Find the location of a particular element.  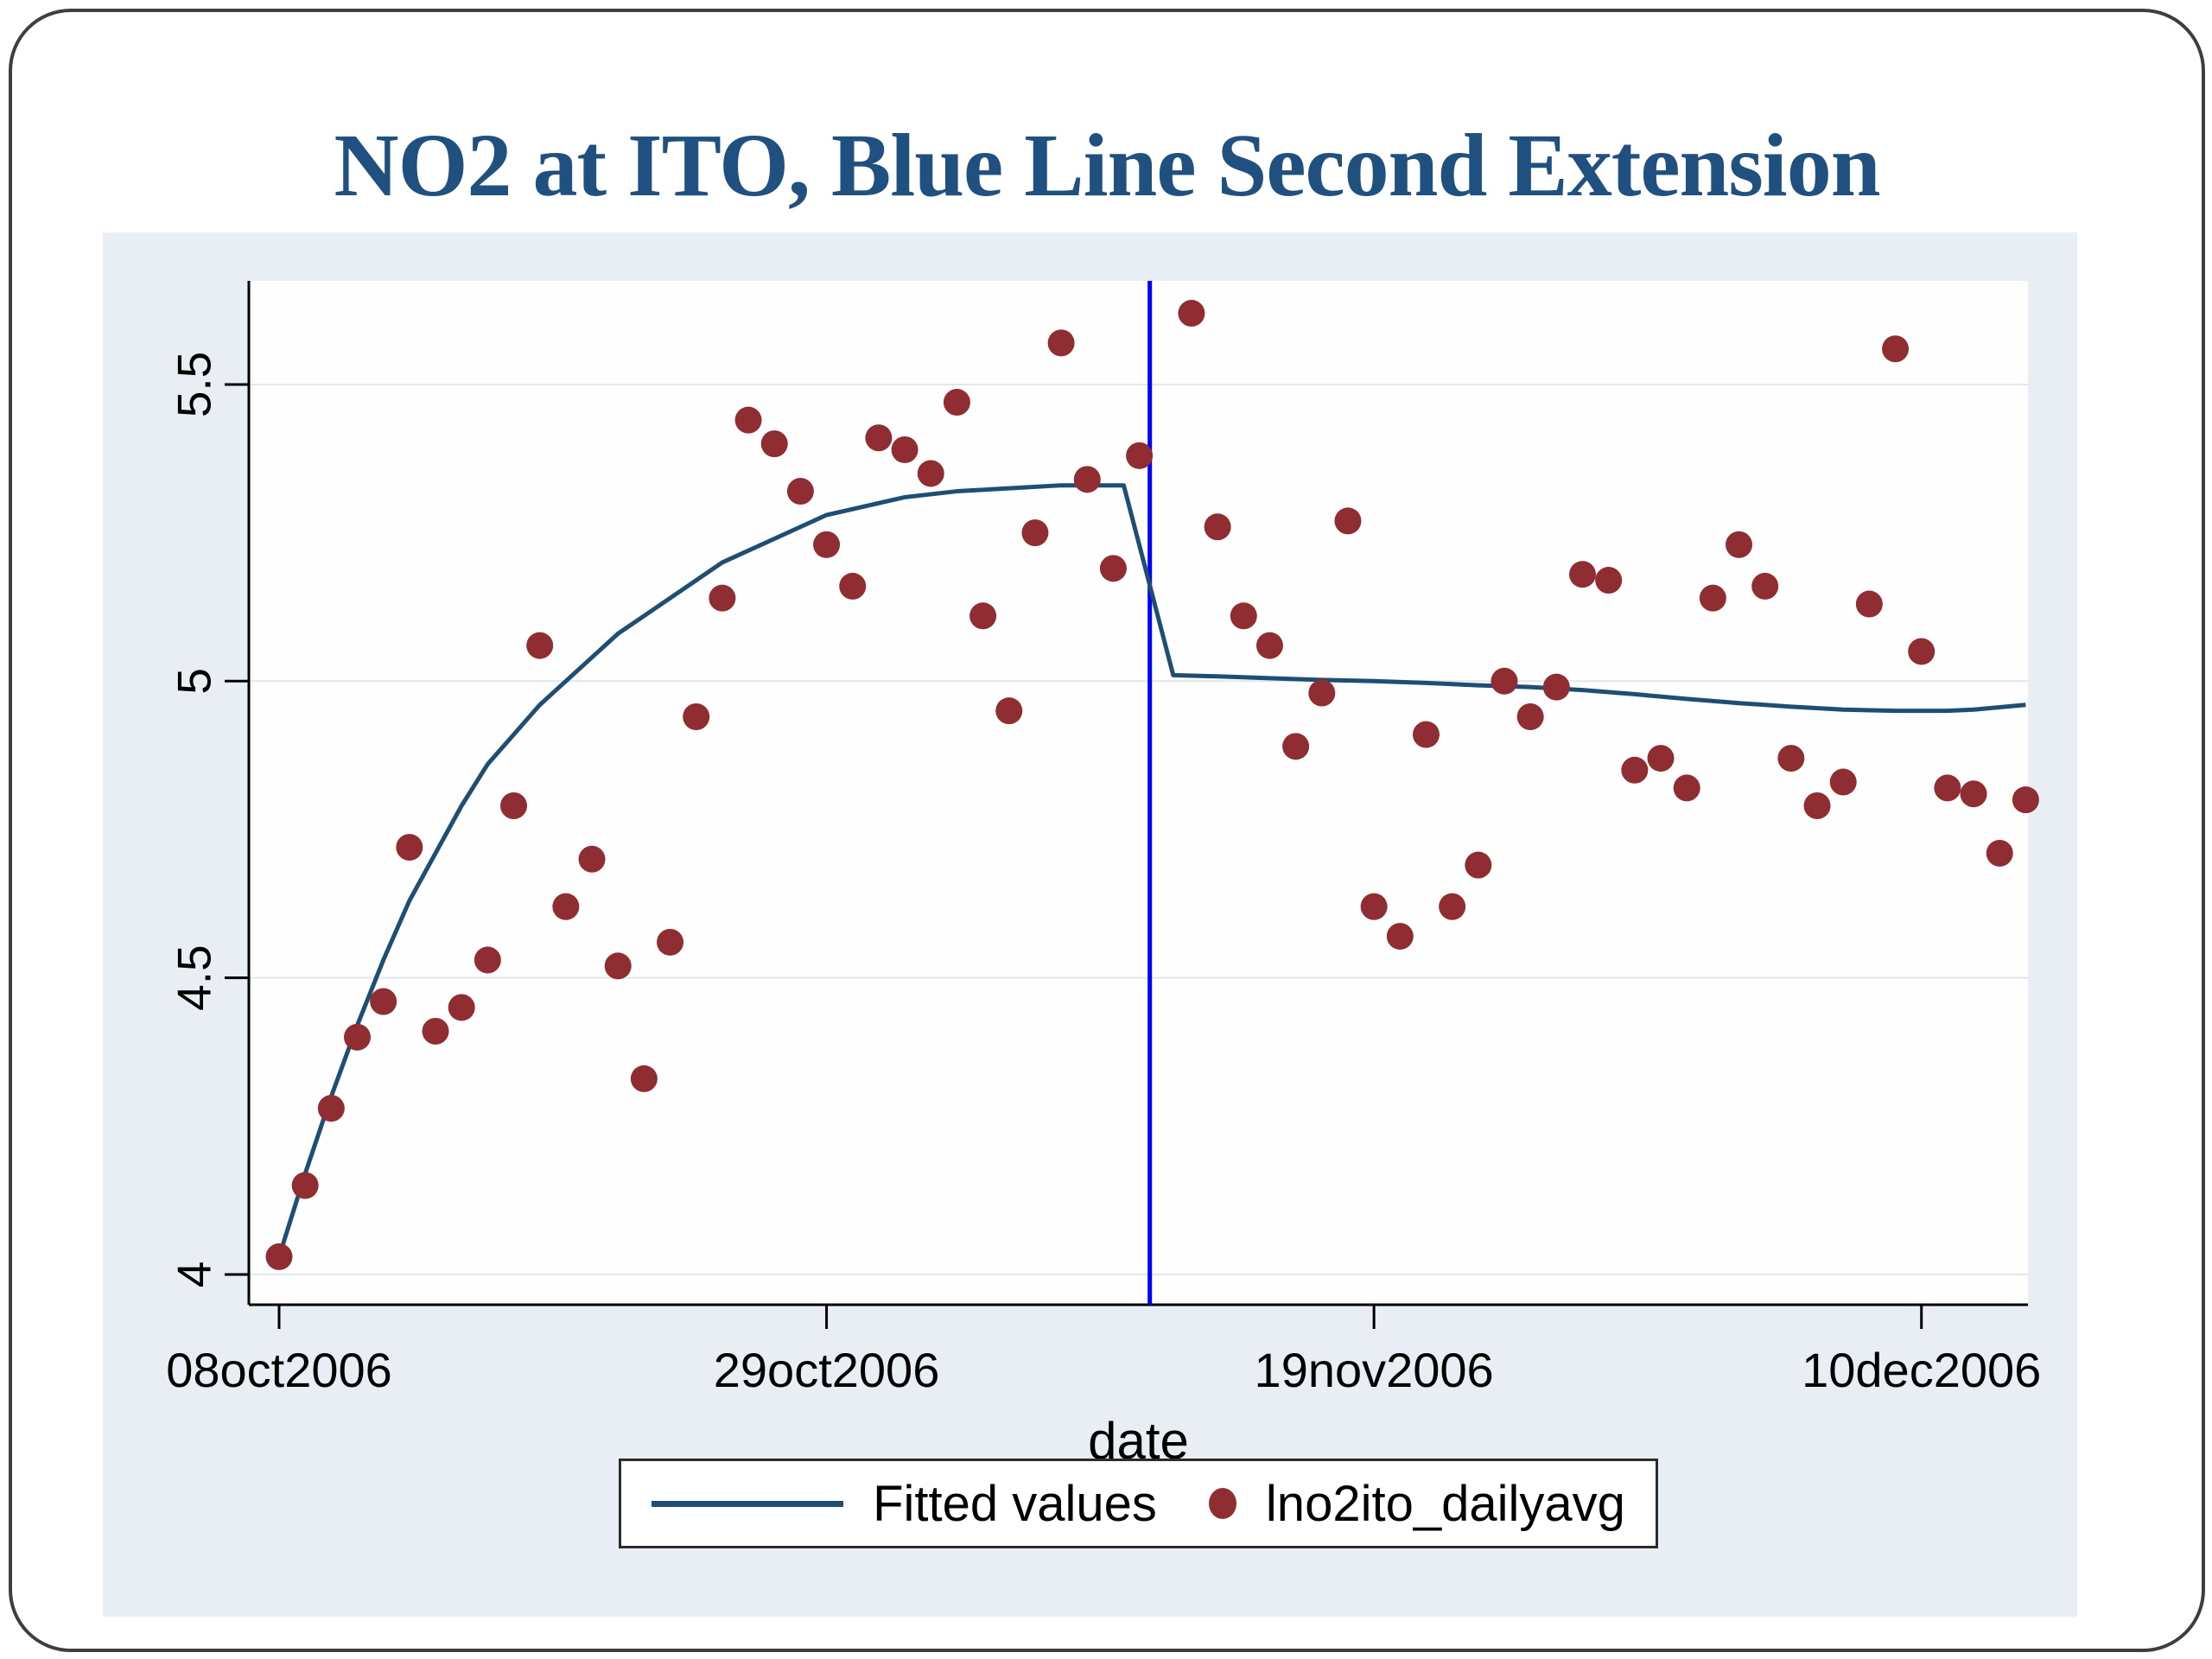

data-point-21oct2006 is located at coordinates (618, 966).